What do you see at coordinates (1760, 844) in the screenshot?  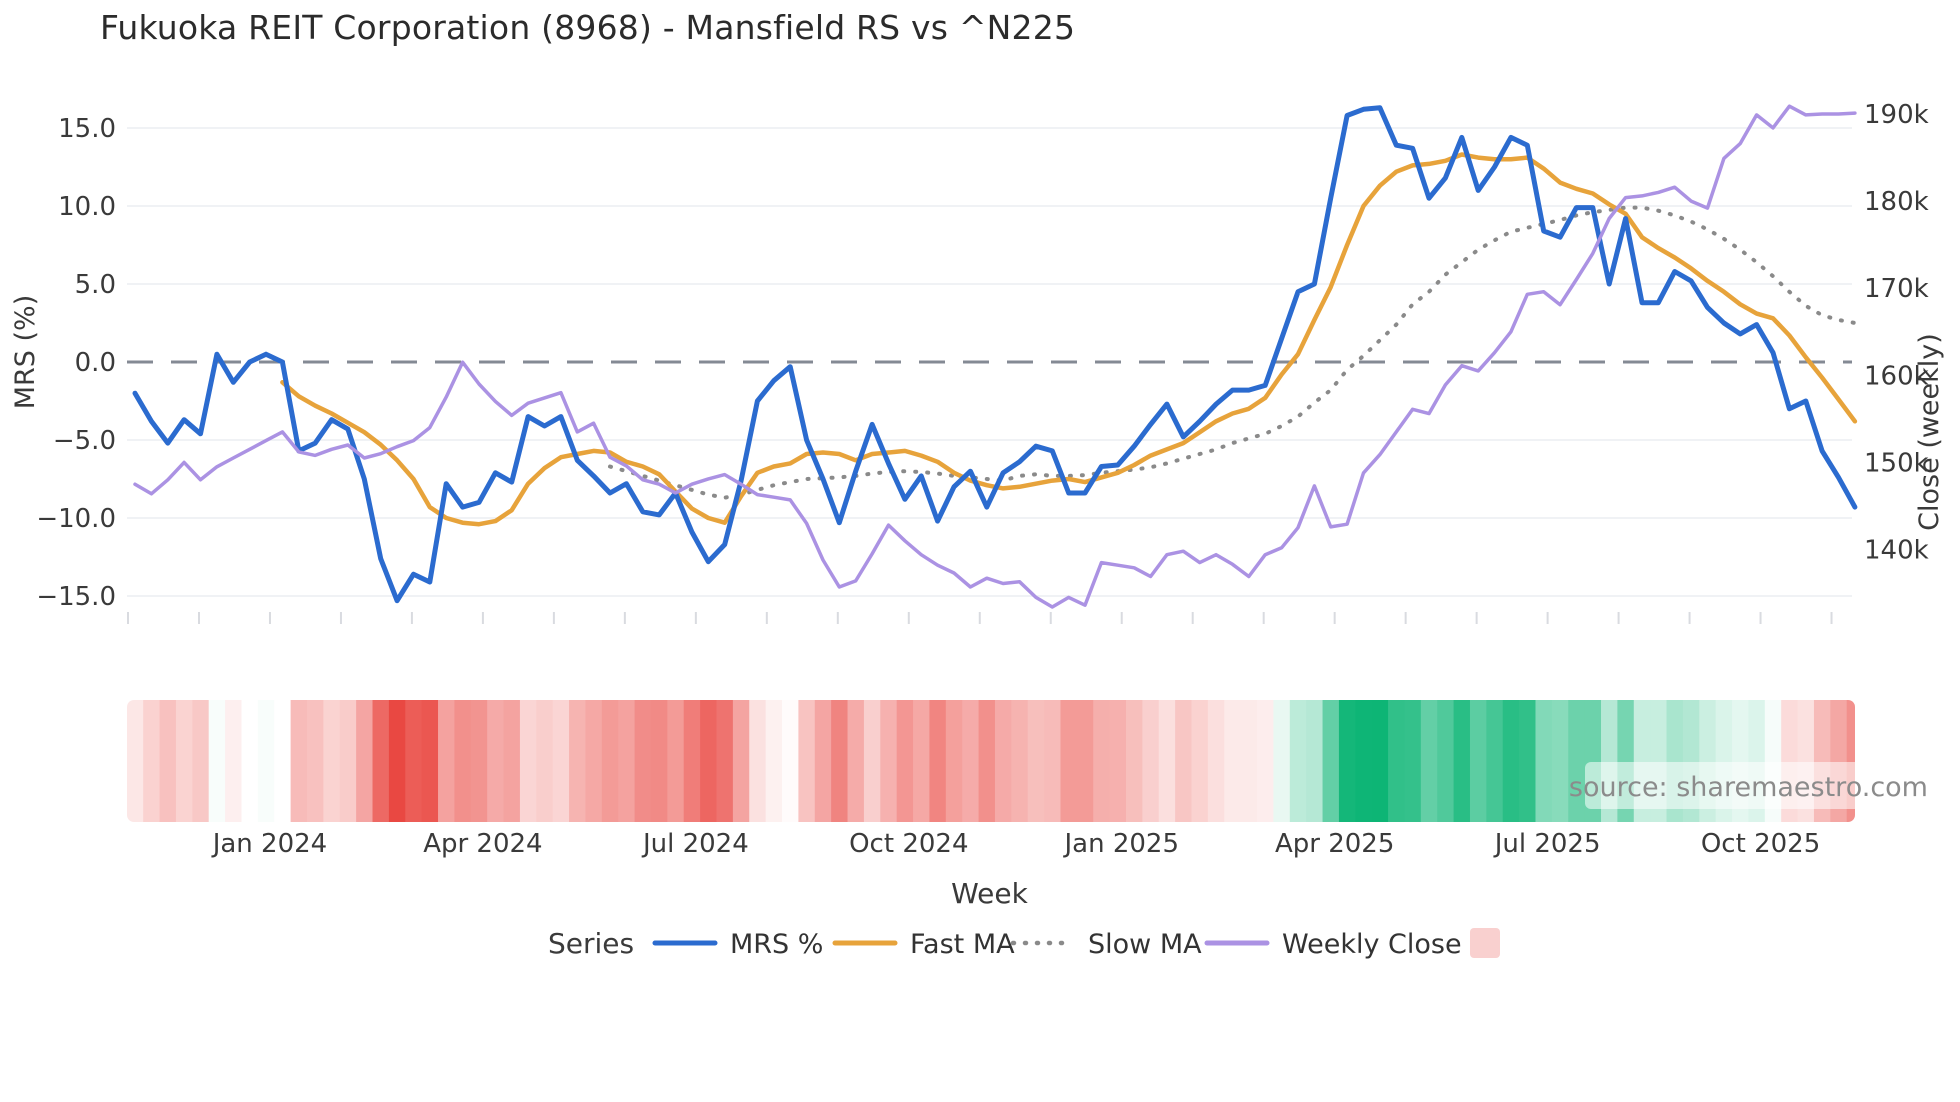 I see `svg-text: Oct 2025` at bounding box center [1760, 844].